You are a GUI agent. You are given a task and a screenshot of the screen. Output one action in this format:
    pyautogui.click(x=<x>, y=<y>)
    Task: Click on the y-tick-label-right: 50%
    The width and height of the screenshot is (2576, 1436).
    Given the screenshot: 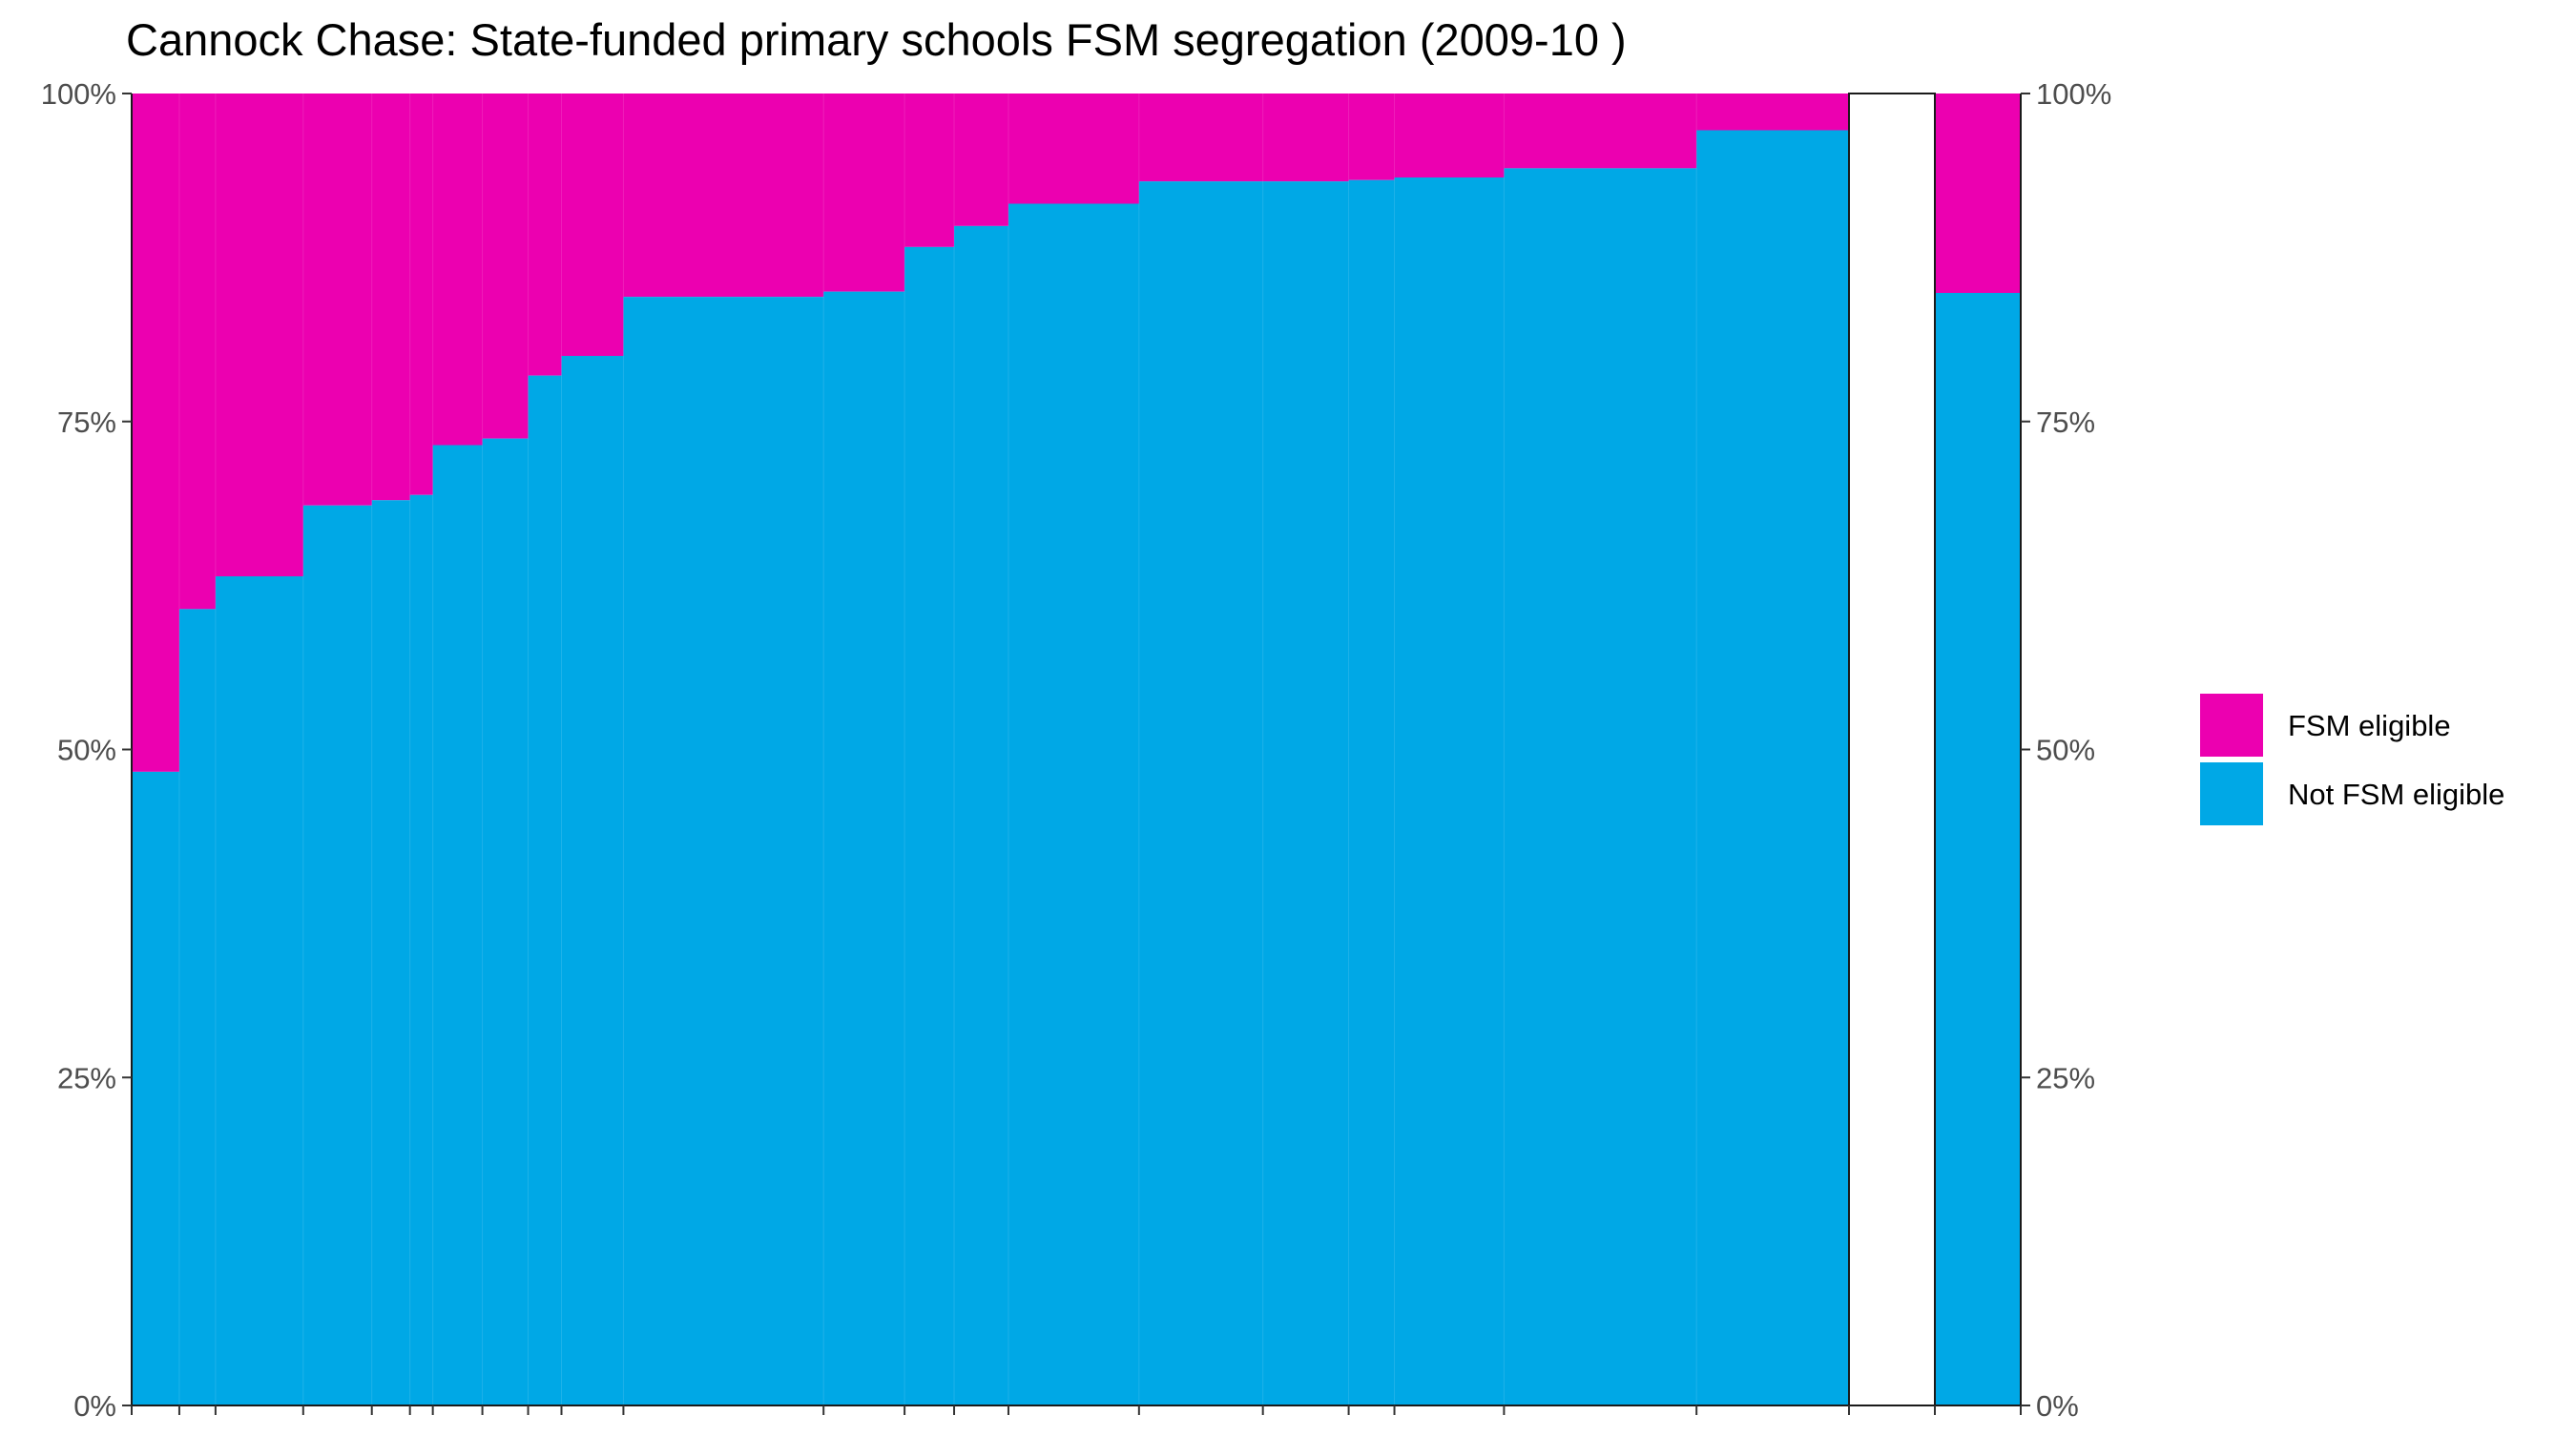 What is the action you would take?
    pyautogui.click(x=2065, y=750)
    